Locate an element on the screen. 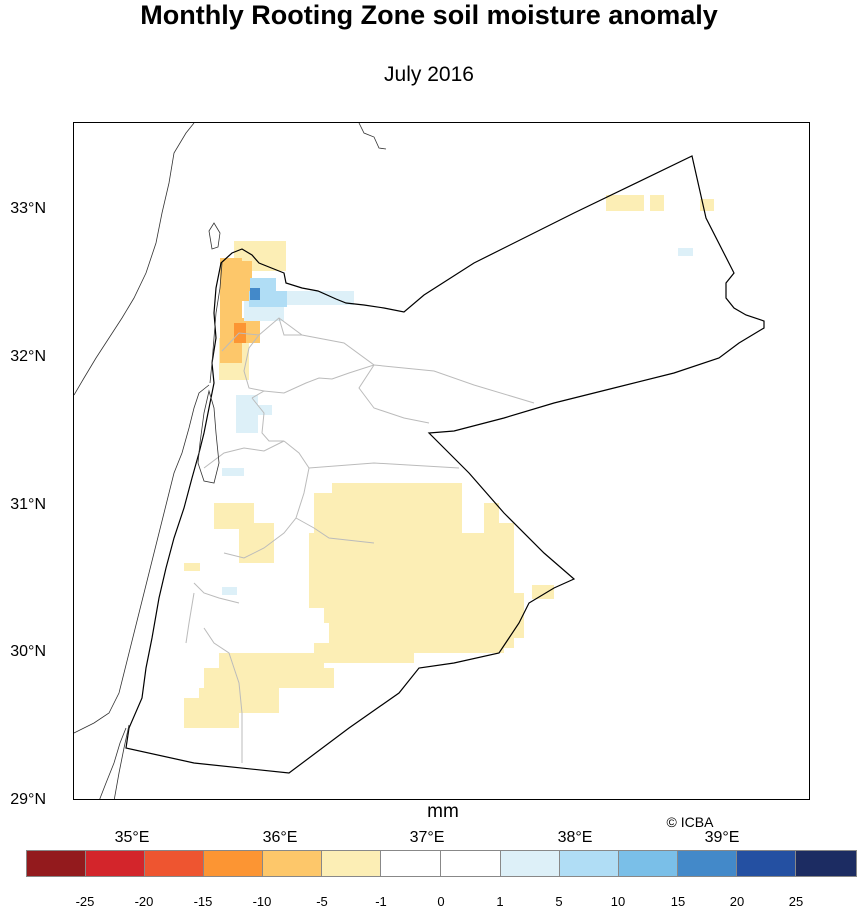 This screenshot has height=909, width=858. legend-label: -20 is located at coordinates (144, 901).